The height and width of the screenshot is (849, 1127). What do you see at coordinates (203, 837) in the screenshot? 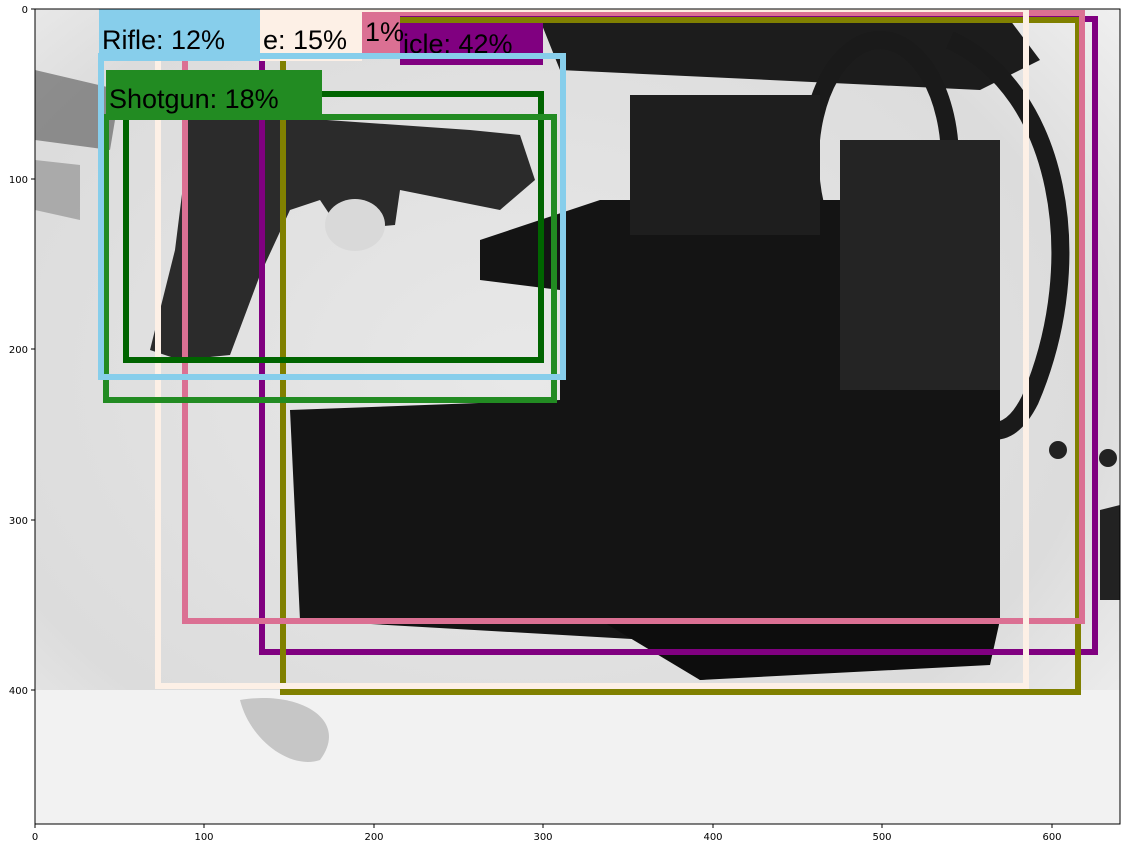
I see `x-tick-label: 100` at bounding box center [203, 837].